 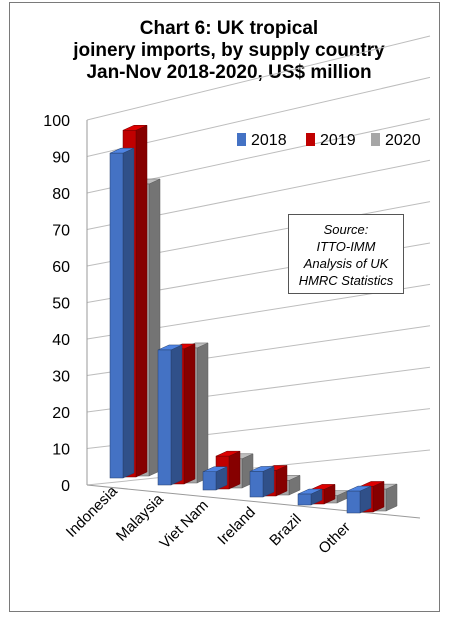 I want to click on y-tick-label-100: 100, so click(x=56, y=121).